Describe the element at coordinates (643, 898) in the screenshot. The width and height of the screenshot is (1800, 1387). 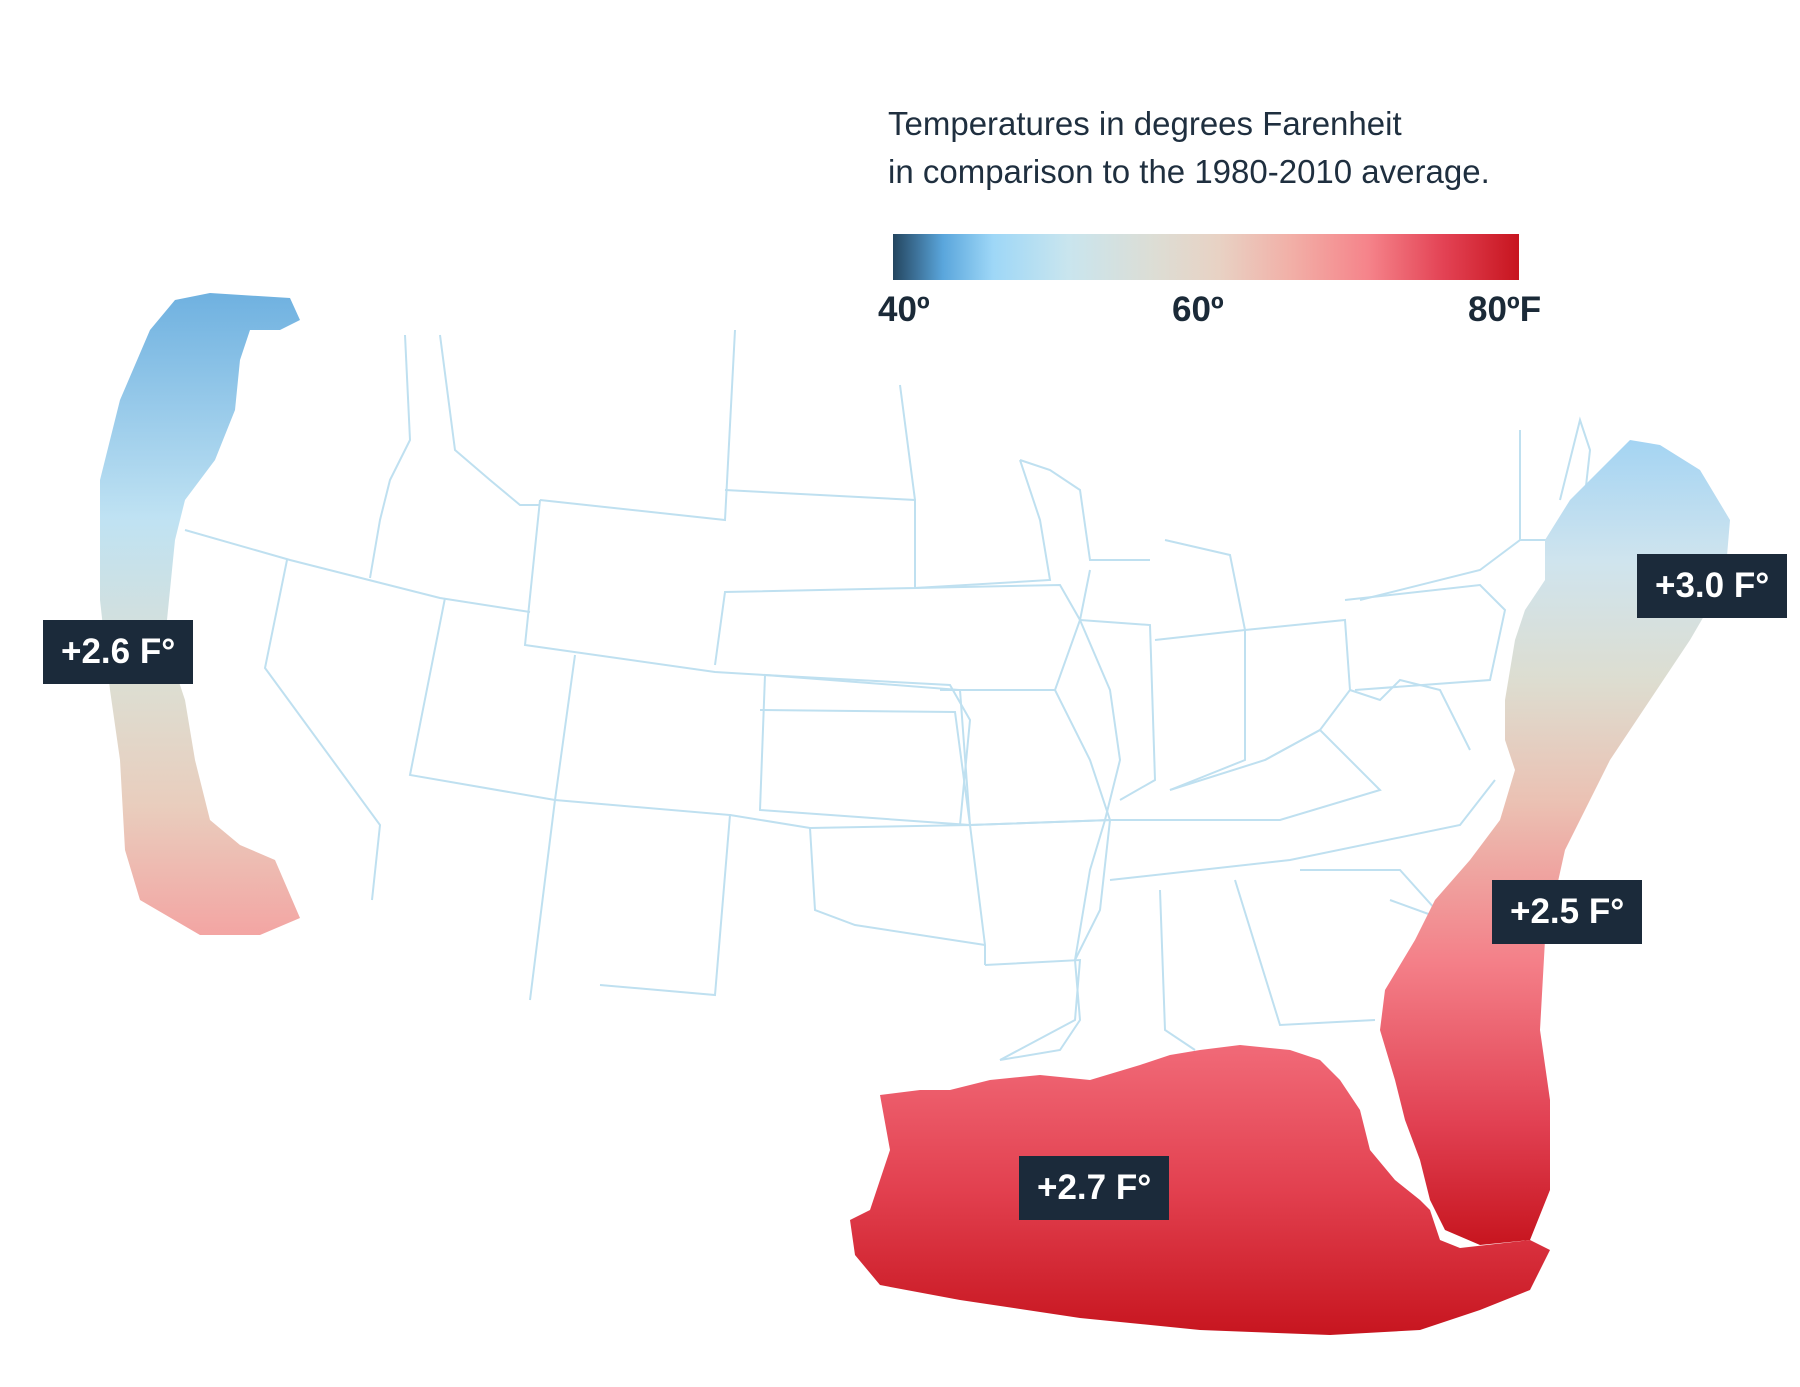
I see `arizona-border` at that location.